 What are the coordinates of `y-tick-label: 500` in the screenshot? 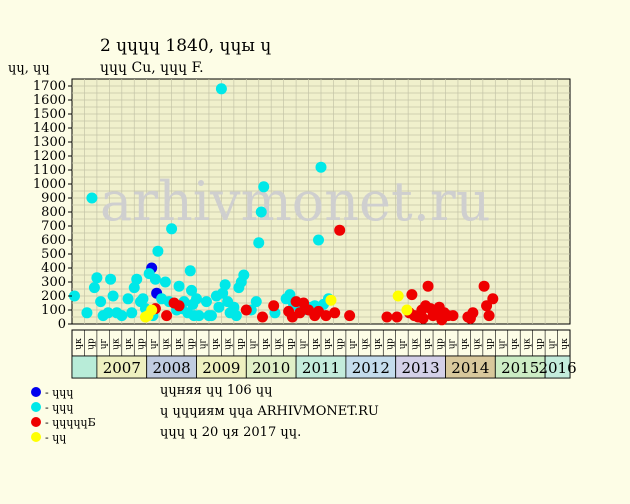 It's located at (53, 254).